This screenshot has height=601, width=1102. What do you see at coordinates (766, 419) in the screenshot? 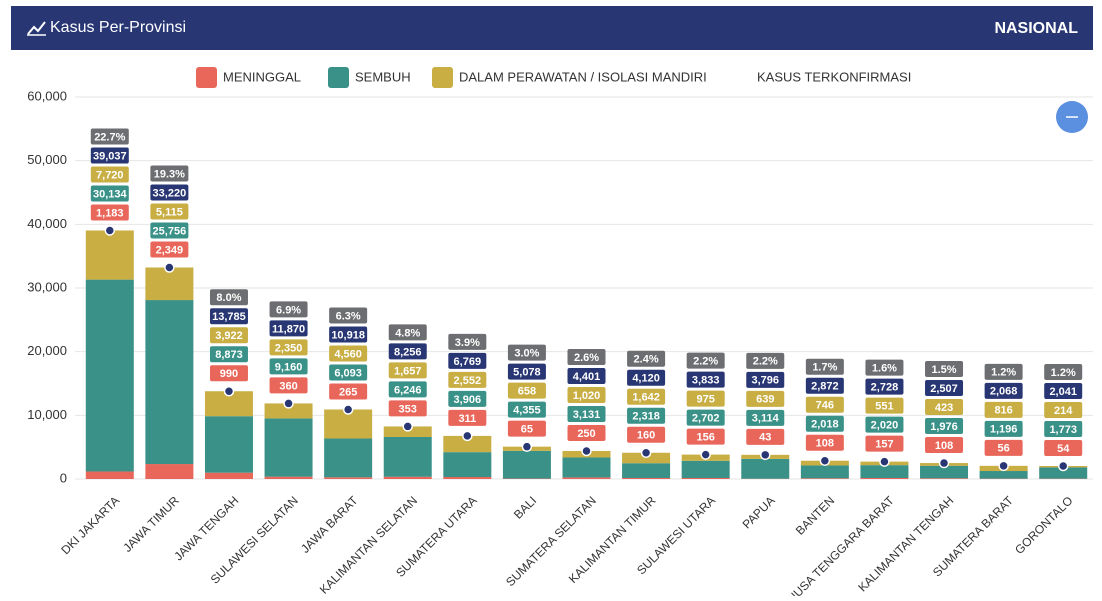
I see `data-label: 3,114` at bounding box center [766, 419].